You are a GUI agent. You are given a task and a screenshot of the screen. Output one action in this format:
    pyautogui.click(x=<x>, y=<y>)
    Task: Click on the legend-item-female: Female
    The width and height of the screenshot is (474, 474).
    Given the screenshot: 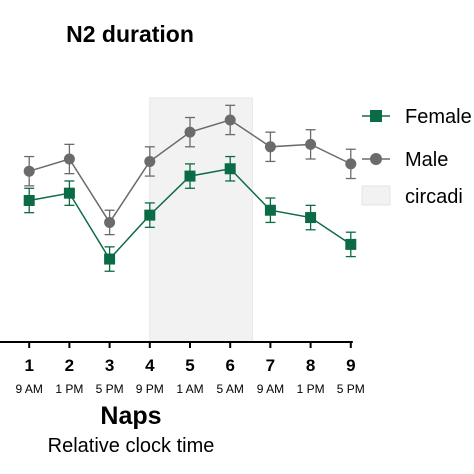 What is the action you would take?
    pyautogui.click(x=417, y=117)
    